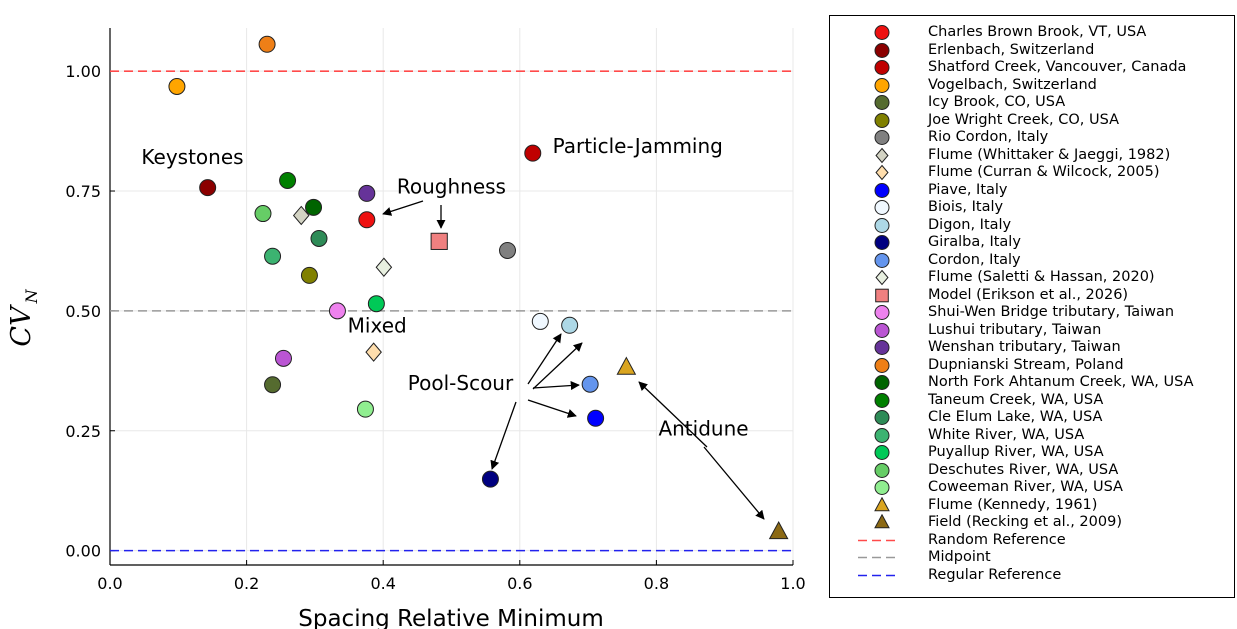 This screenshot has height=629, width=1237. Describe the element at coordinates (968, 189) in the screenshot. I see `legend-label: Piave, Italy` at that location.